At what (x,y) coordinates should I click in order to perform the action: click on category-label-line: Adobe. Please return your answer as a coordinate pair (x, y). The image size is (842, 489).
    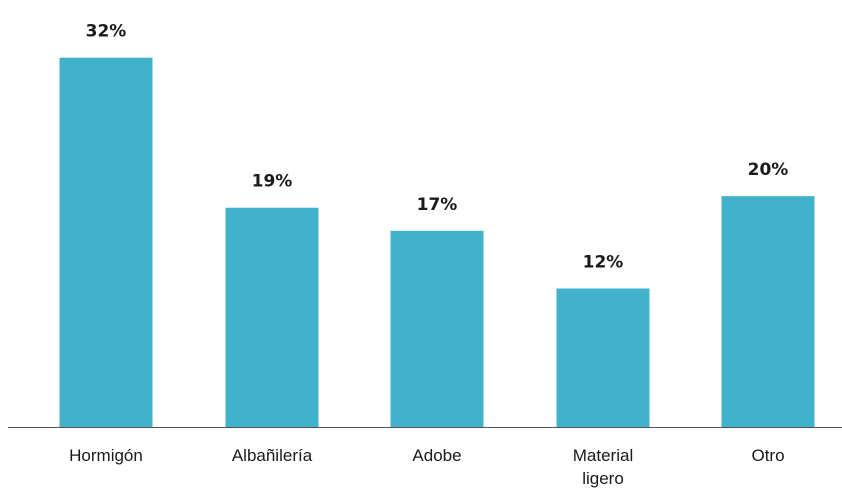
    Looking at the image, I should click on (436, 455).